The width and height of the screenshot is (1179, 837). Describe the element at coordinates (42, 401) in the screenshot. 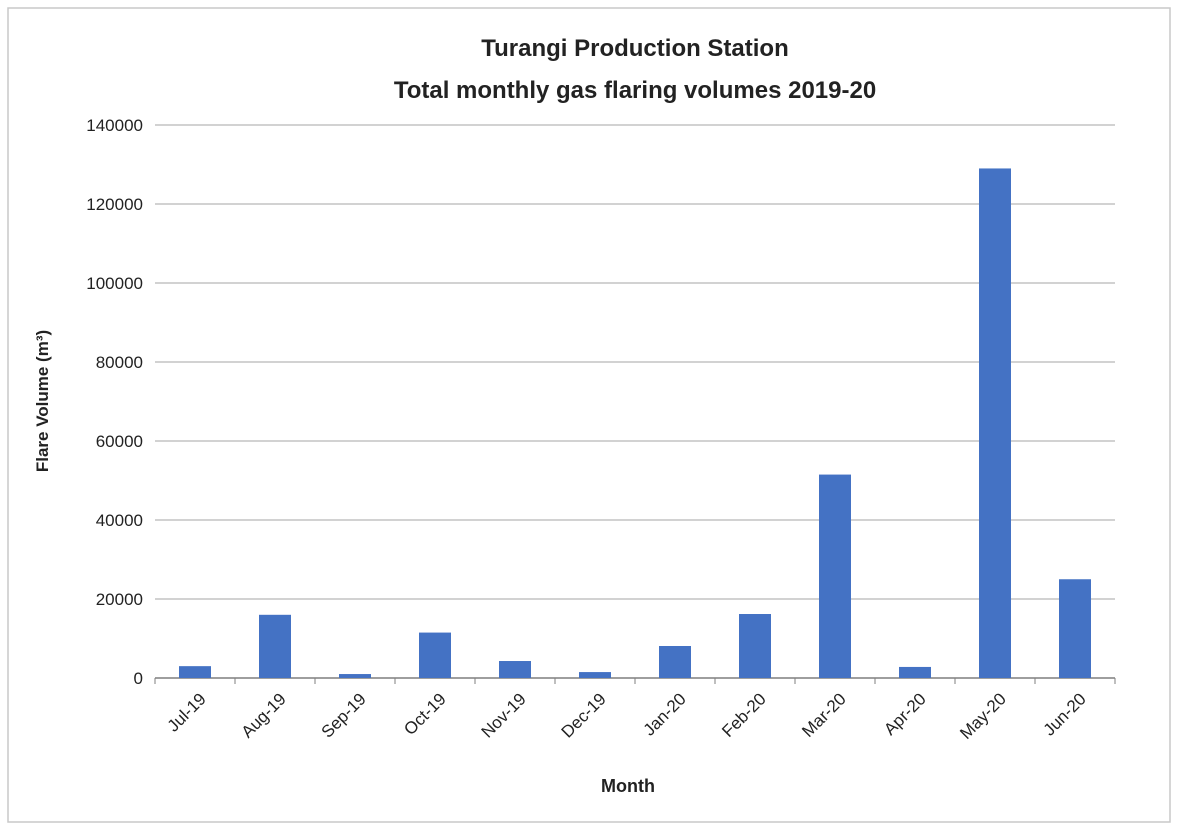

I see `y-axis-label: Flare Volume (m³)` at that location.